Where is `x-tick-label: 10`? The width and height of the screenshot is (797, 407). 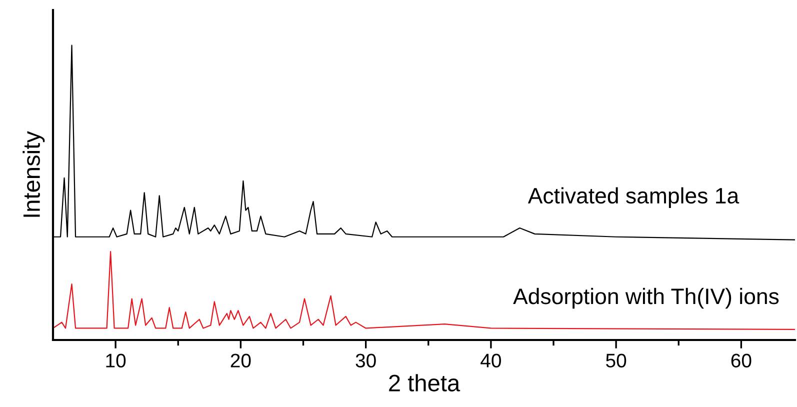
x-tick-label: 10 is located at coordinates (116, 361).